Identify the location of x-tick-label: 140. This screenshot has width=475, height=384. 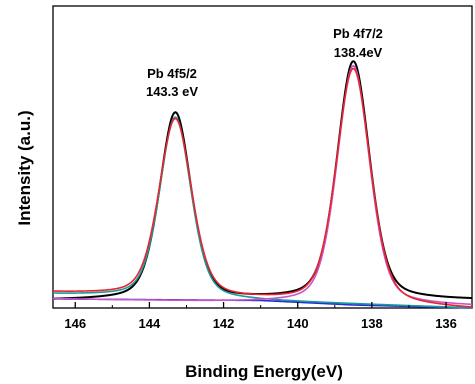
(298, 323).